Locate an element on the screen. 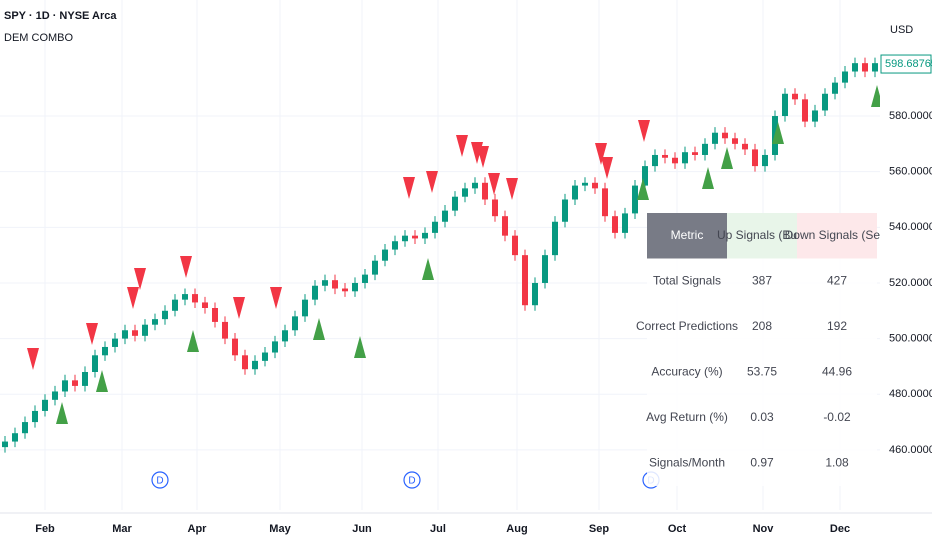 Image resolution: width=932 pixels, height=550 pixels. y-tick-label: 500.00000 is located at coordinates (910, 339).